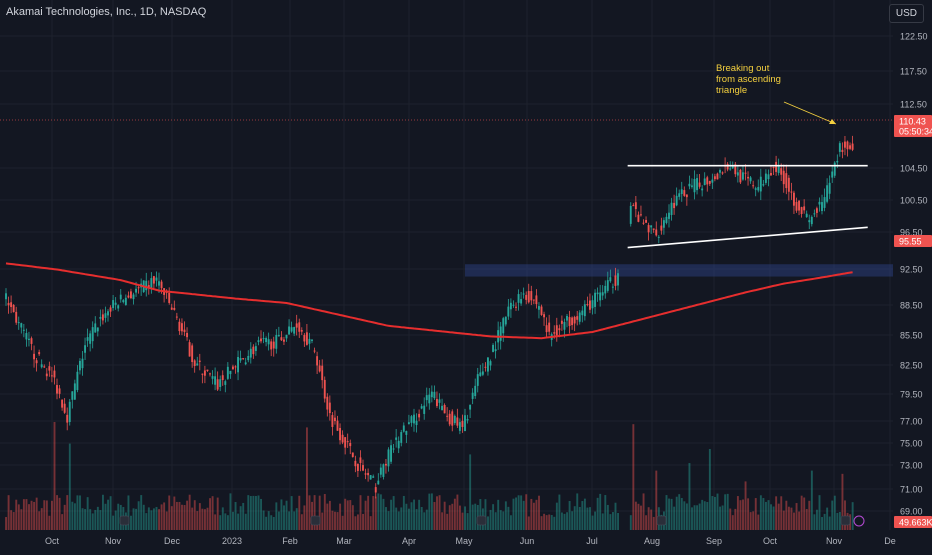  I want to click on annotation-text: triangle, so click(731, 90).